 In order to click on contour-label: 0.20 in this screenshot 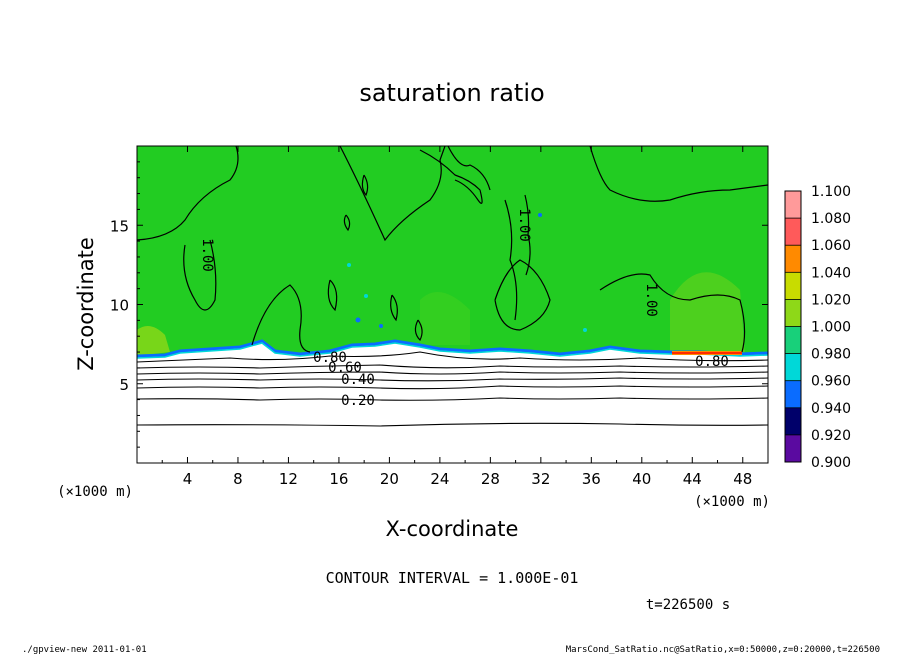, I will do `click(358, 401)`.